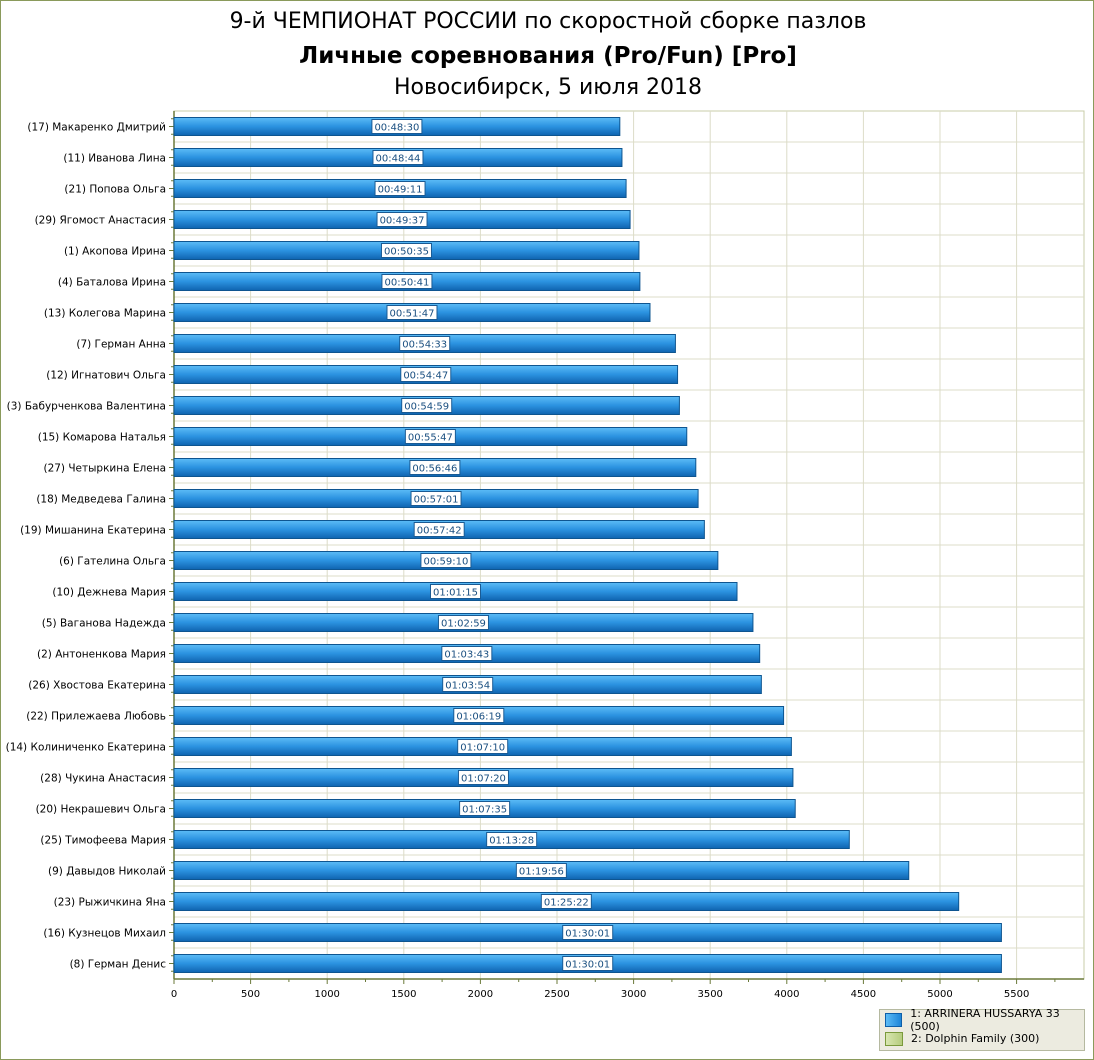 The height and width of the screenshot is (1060, 1094). What do you see at coordinates (975, 1038) in the screenshot?
I see `legend-label: 2: Dolphin Family (300)` at bounding box center [975, 1038].